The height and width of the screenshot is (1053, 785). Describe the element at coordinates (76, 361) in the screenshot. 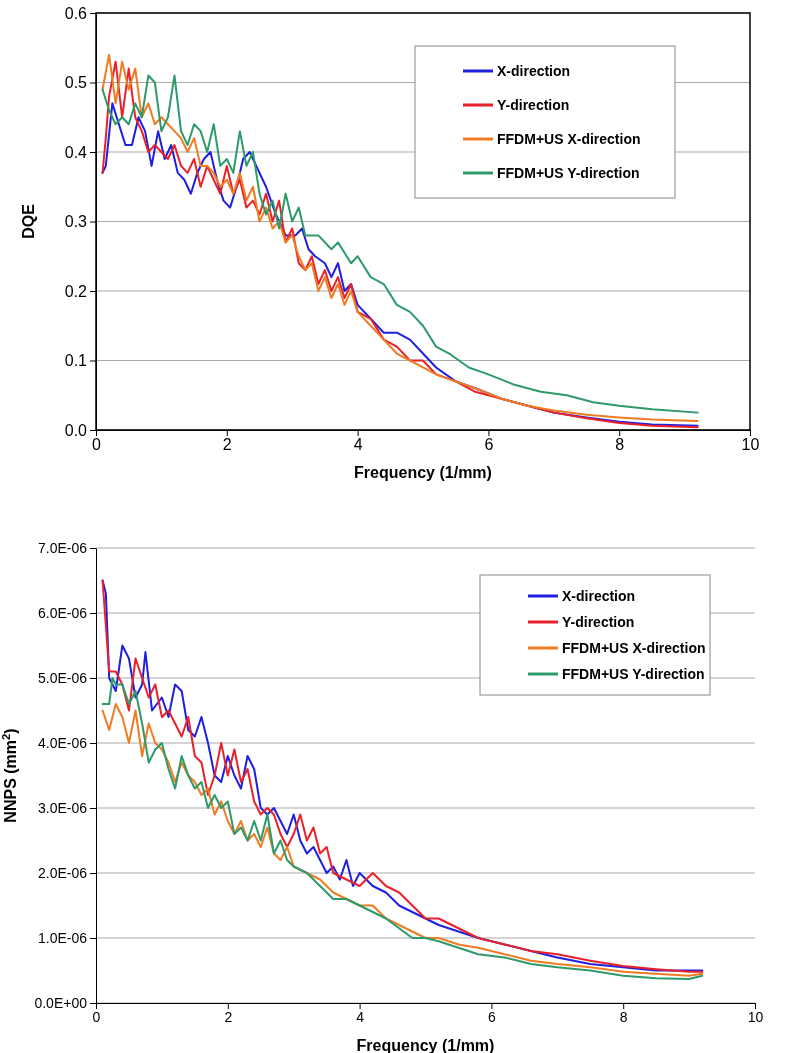

I see `y-tick-label: 0.1` at that location.